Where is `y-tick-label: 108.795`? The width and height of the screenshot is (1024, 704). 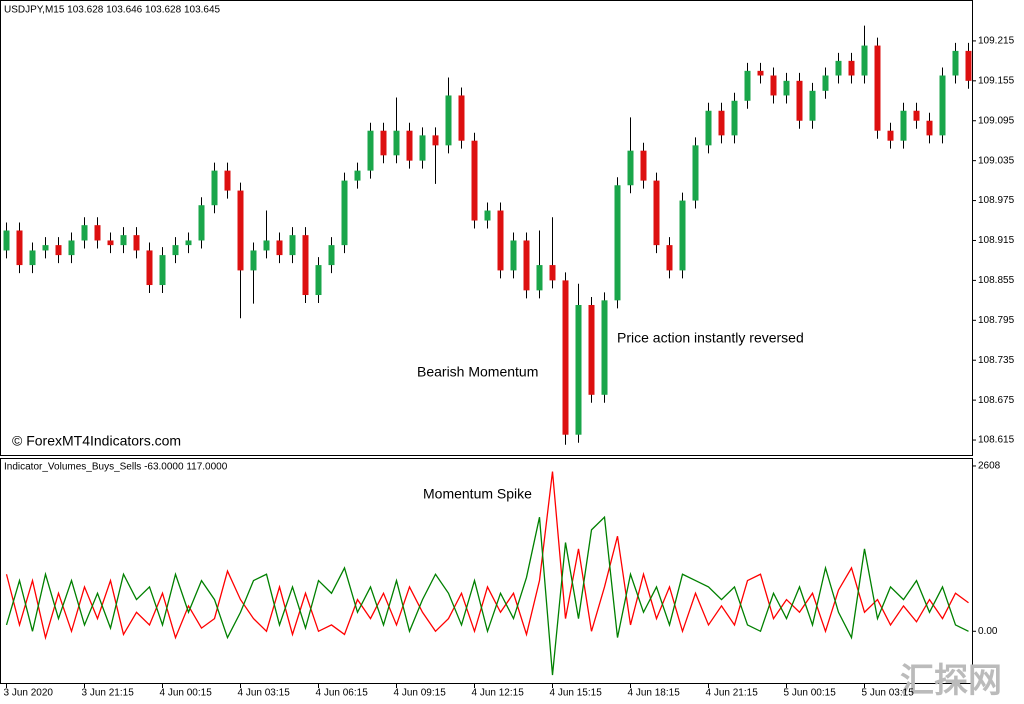 y-tick-label: 108.795 is located at coordinates (996, 320).